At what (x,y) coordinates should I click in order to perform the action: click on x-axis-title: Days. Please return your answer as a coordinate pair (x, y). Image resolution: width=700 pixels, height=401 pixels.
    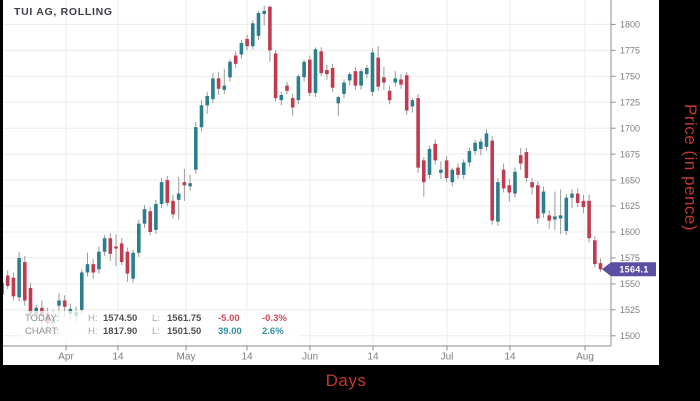
    Looking at the image, I should click on (346, 380).